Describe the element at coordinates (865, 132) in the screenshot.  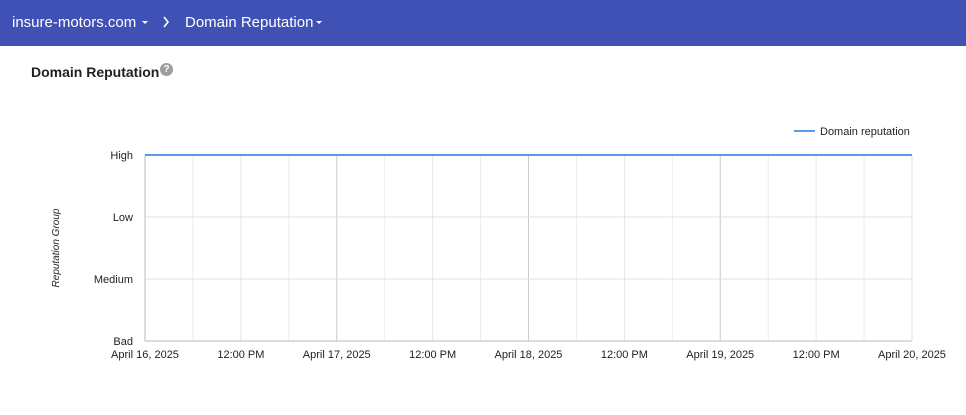
I see `legend-label: Domain reputation` at that location.